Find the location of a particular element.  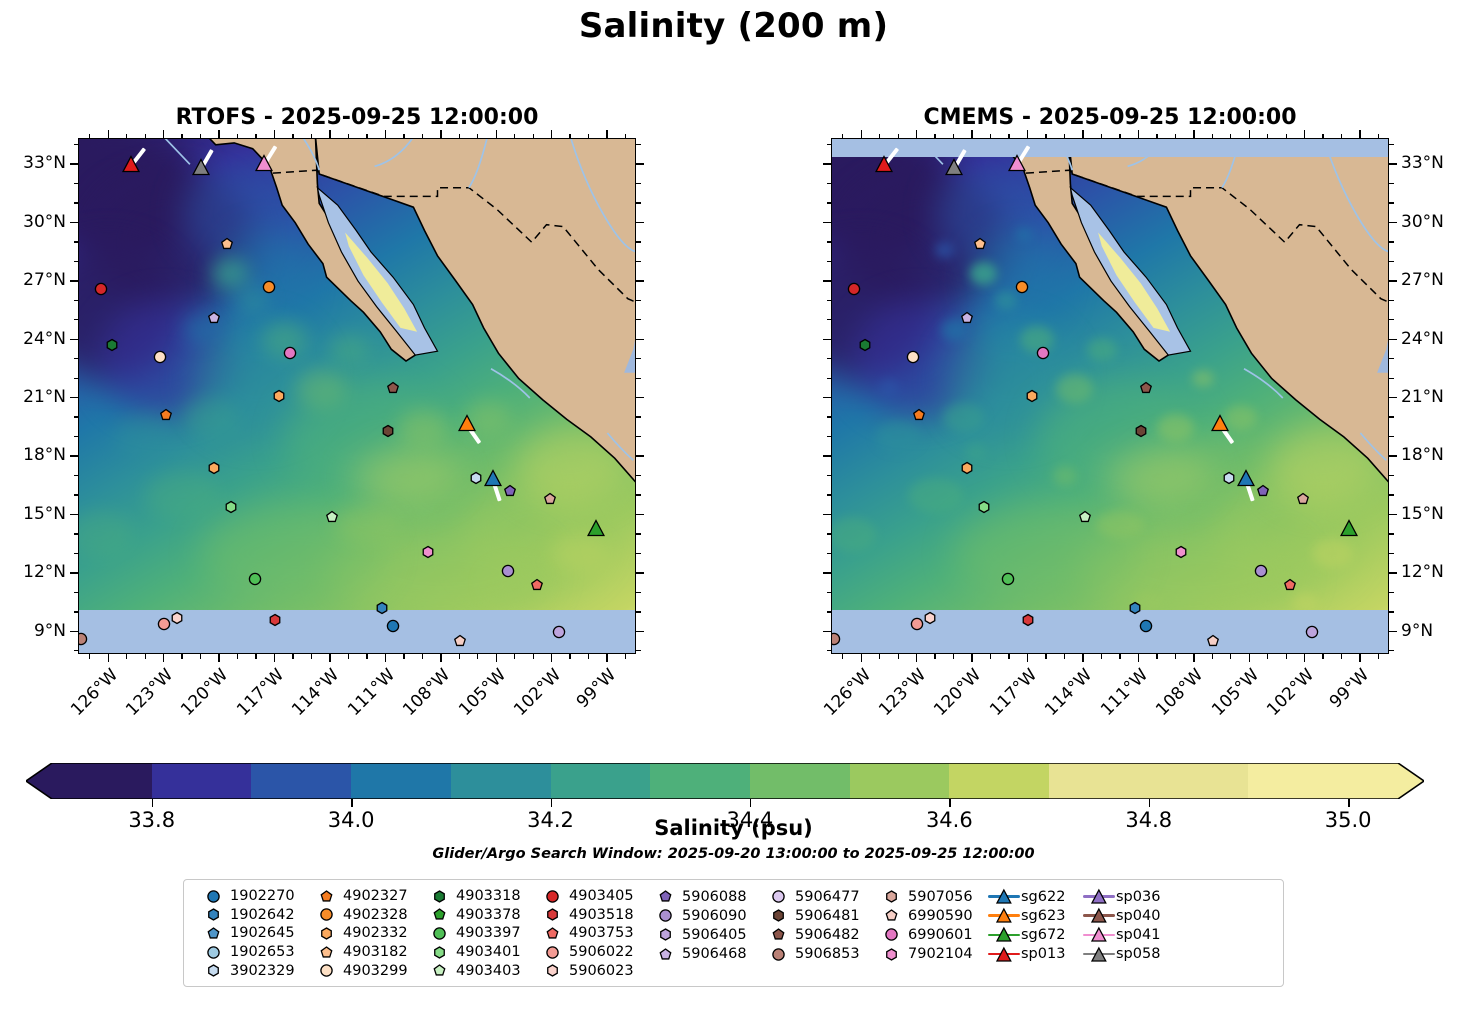

legend-item-4903753: 4903753 is located at coordinates (591, 933).